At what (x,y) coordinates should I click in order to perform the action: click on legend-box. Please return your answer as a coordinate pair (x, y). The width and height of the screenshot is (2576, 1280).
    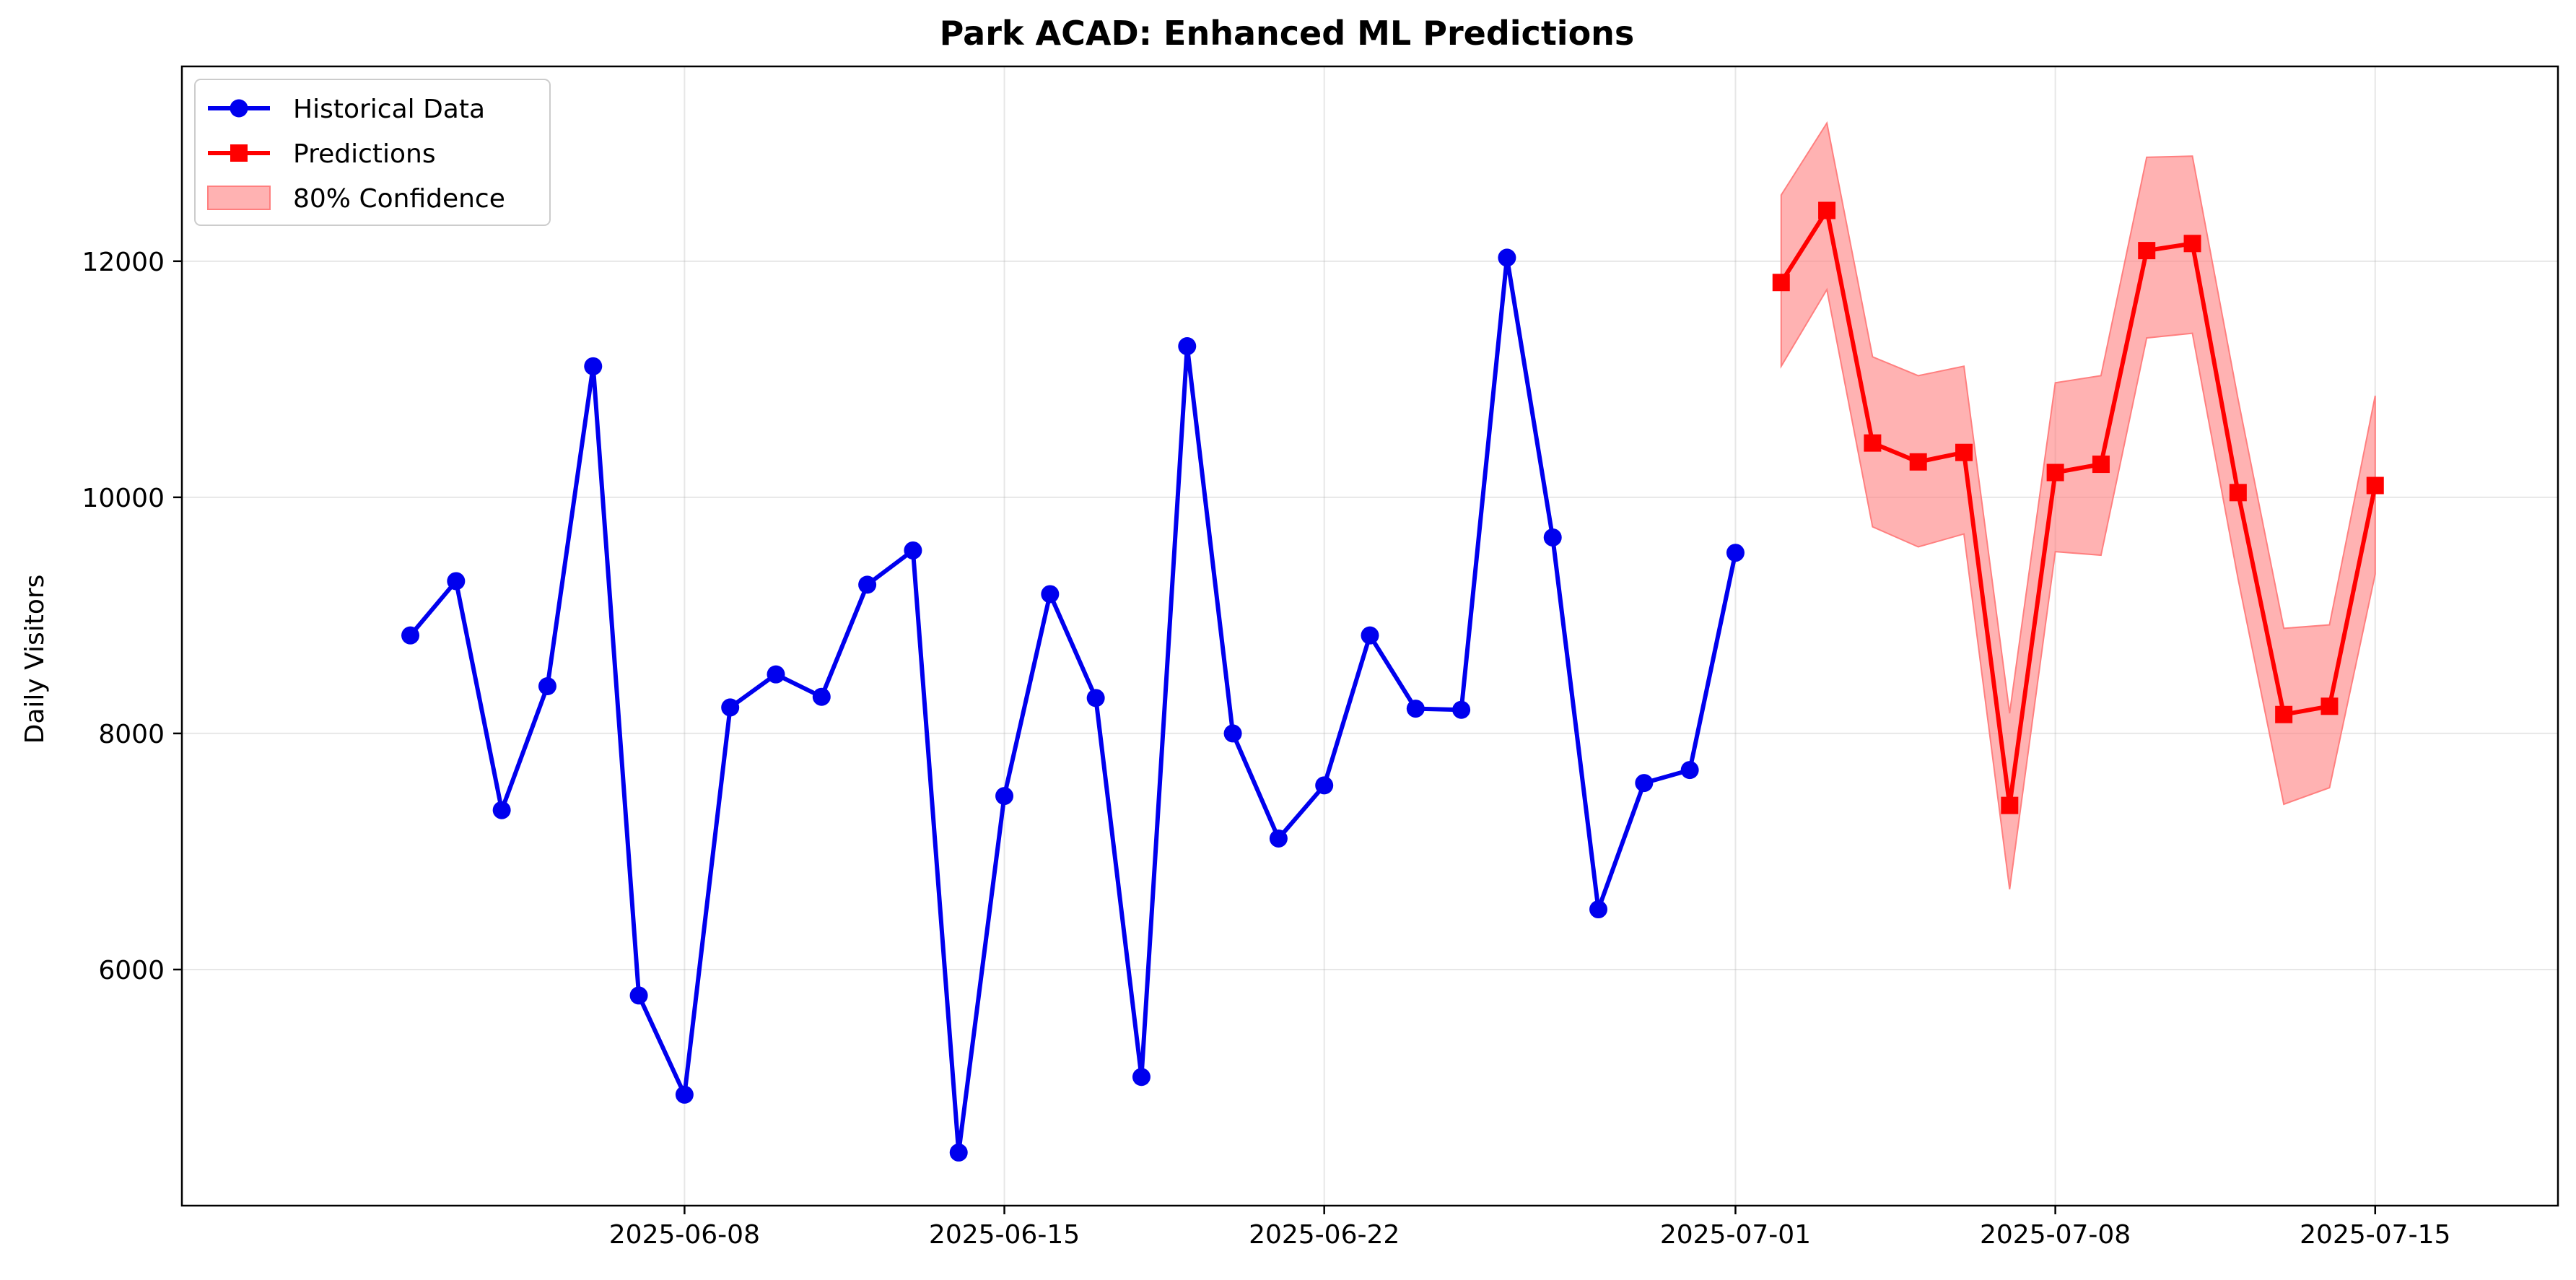
    Looking at the image, I should click on (372, 152).